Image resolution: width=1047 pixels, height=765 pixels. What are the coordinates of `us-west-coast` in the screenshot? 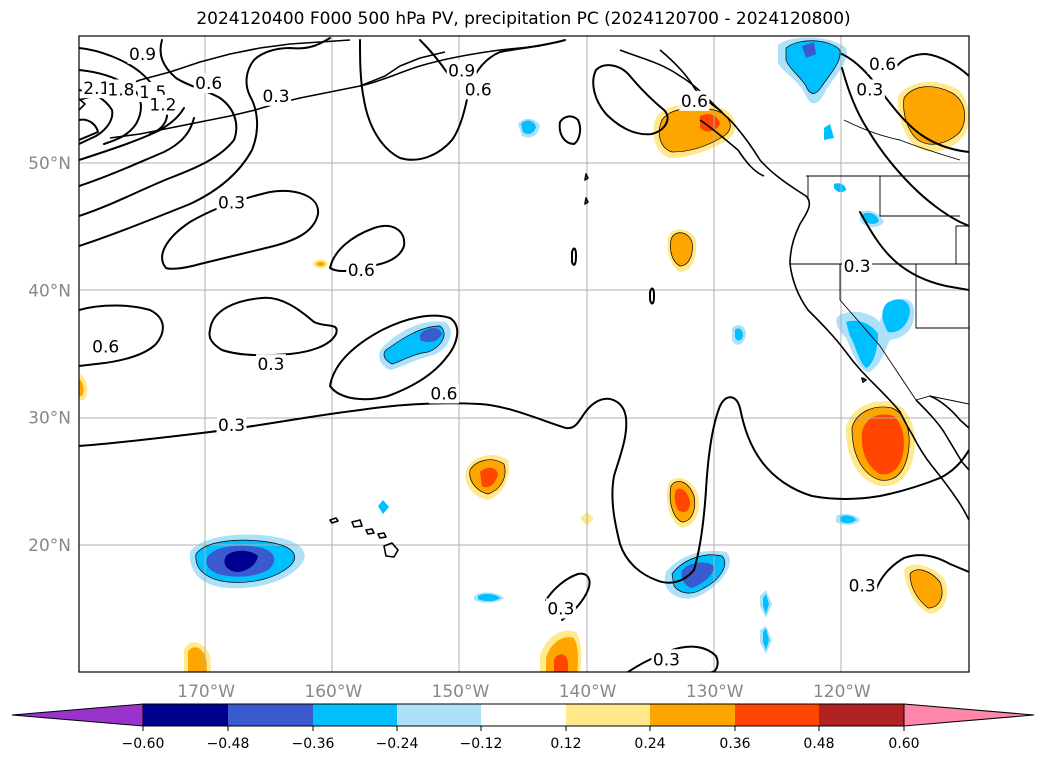 It's located at (851, 349).